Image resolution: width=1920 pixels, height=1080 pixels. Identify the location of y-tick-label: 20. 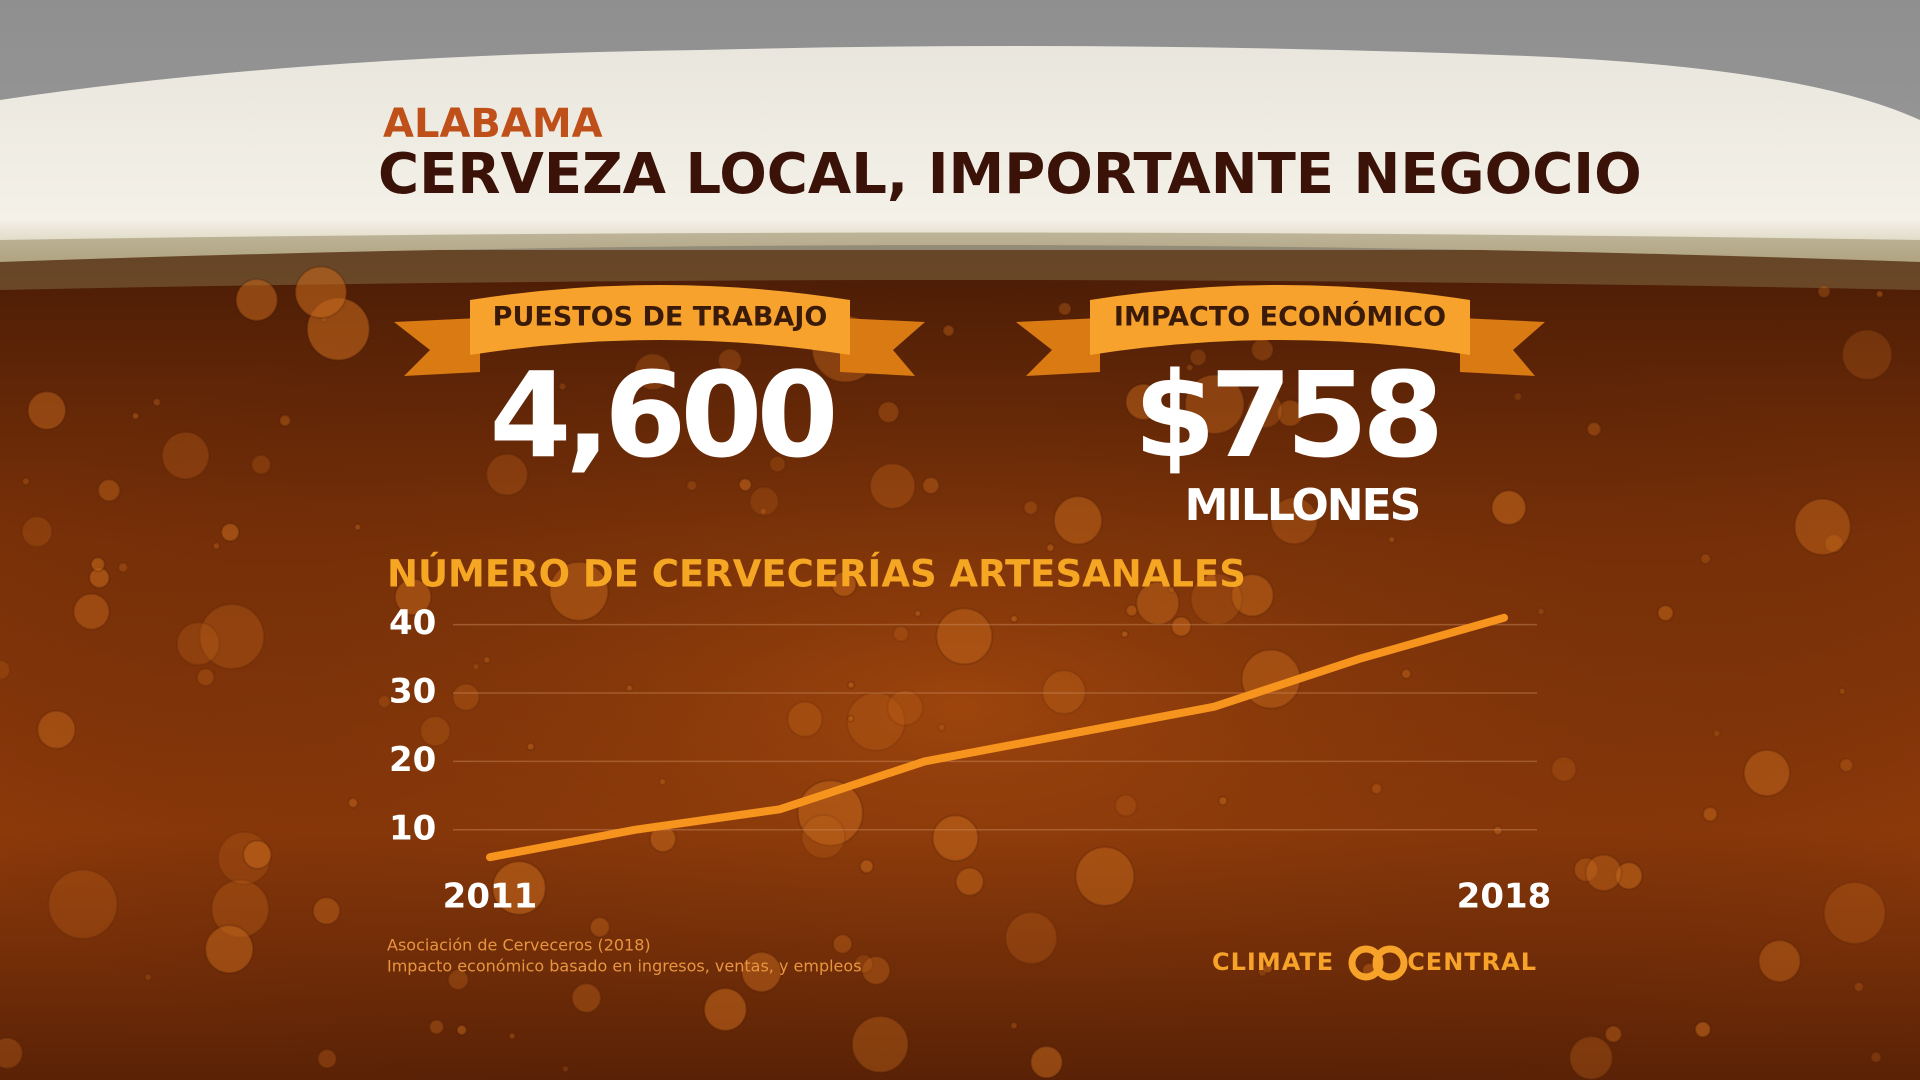
(412, 760).